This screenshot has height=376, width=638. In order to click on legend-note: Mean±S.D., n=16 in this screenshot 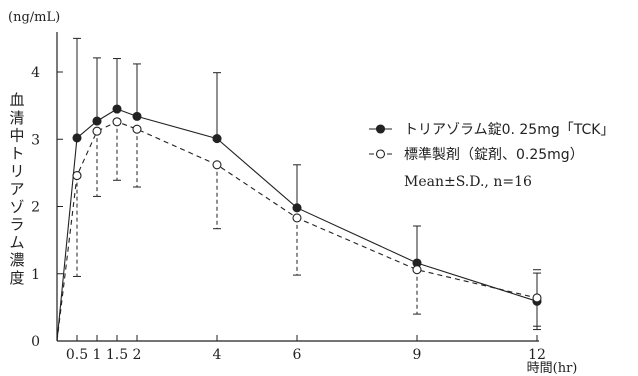, I will do `click(468, 182)`.